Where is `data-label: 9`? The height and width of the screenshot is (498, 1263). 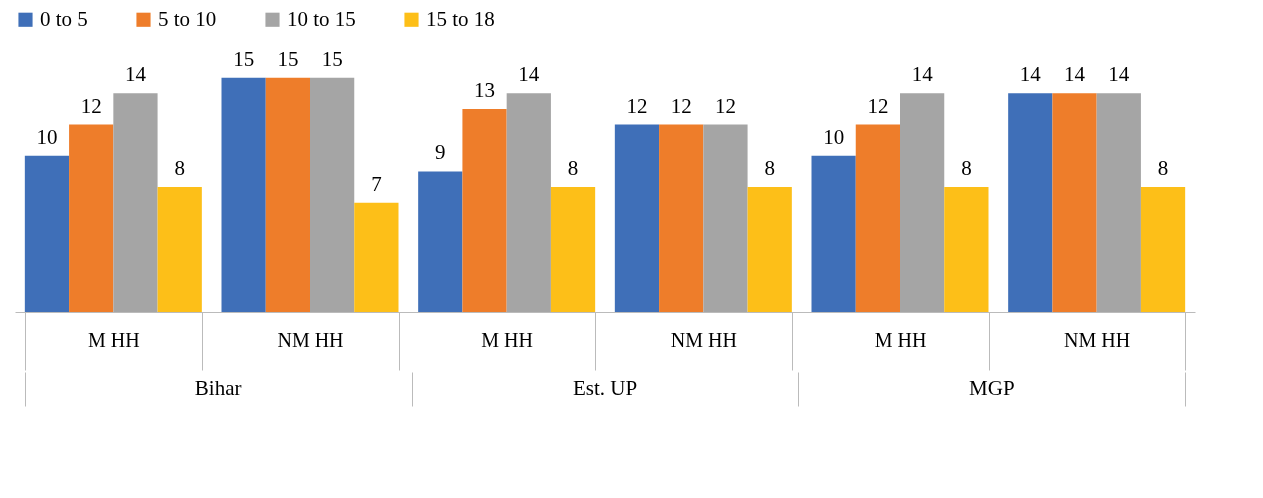
data-label: 9 is located at coordinates (440, 152).